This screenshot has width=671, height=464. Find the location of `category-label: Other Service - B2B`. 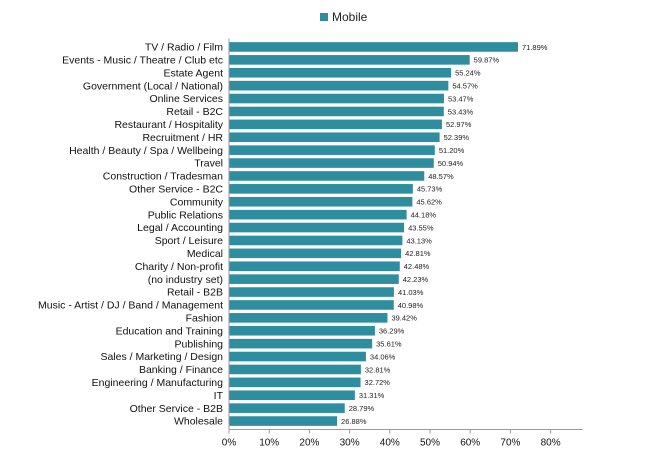

category-label: Other Service - B2B is located at coordinates (176, 409).